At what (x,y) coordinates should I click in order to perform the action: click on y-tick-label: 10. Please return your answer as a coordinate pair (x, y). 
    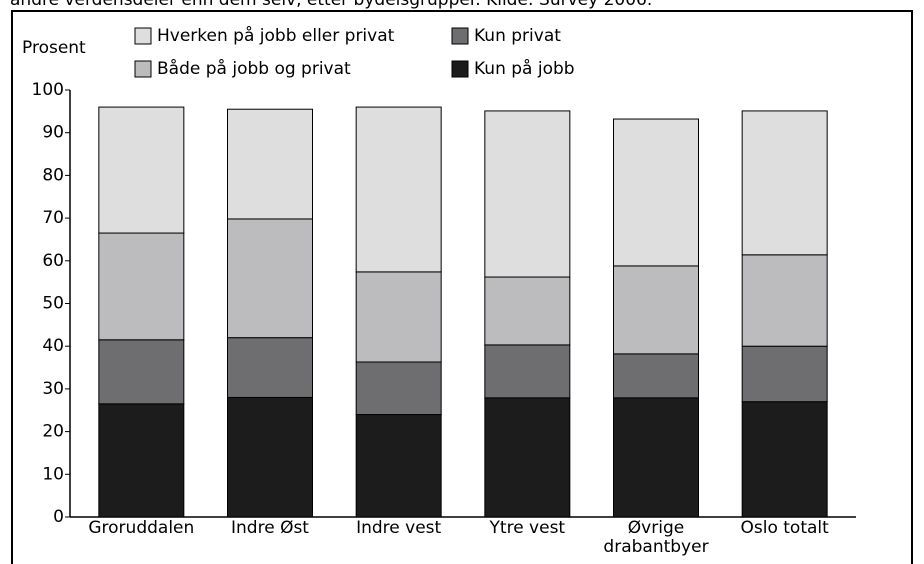
    Looking at the image, I should click on (53, 474).